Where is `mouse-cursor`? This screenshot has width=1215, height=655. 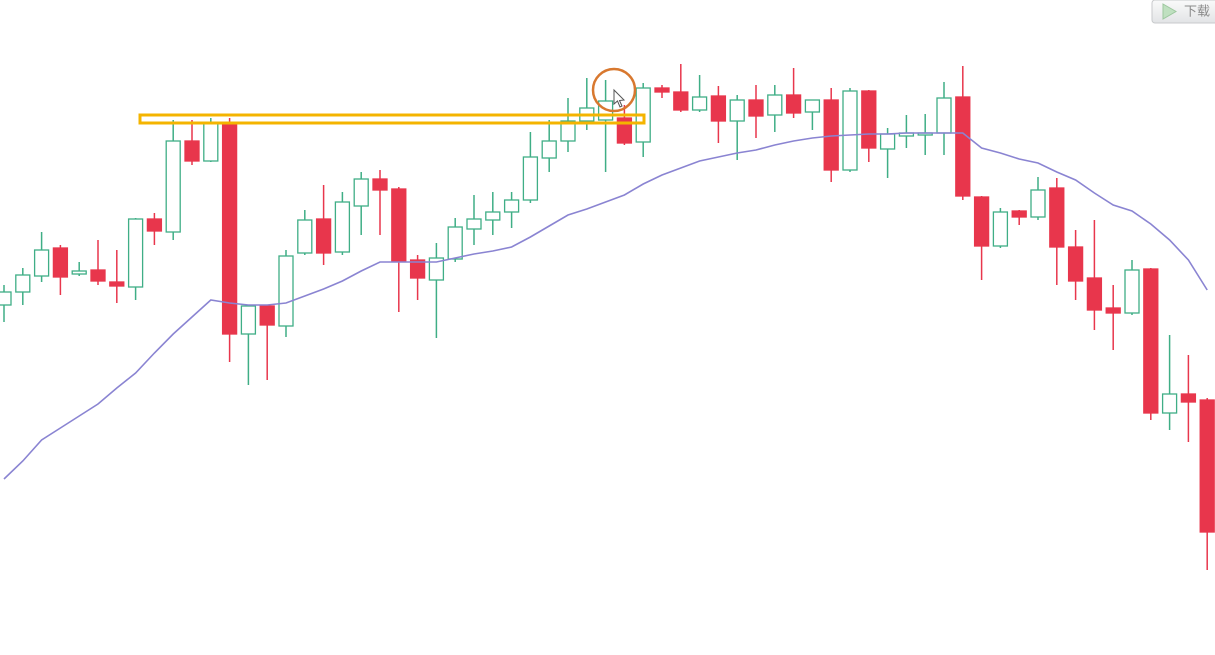
mouse-cursor is located at coordinates (619, 98).